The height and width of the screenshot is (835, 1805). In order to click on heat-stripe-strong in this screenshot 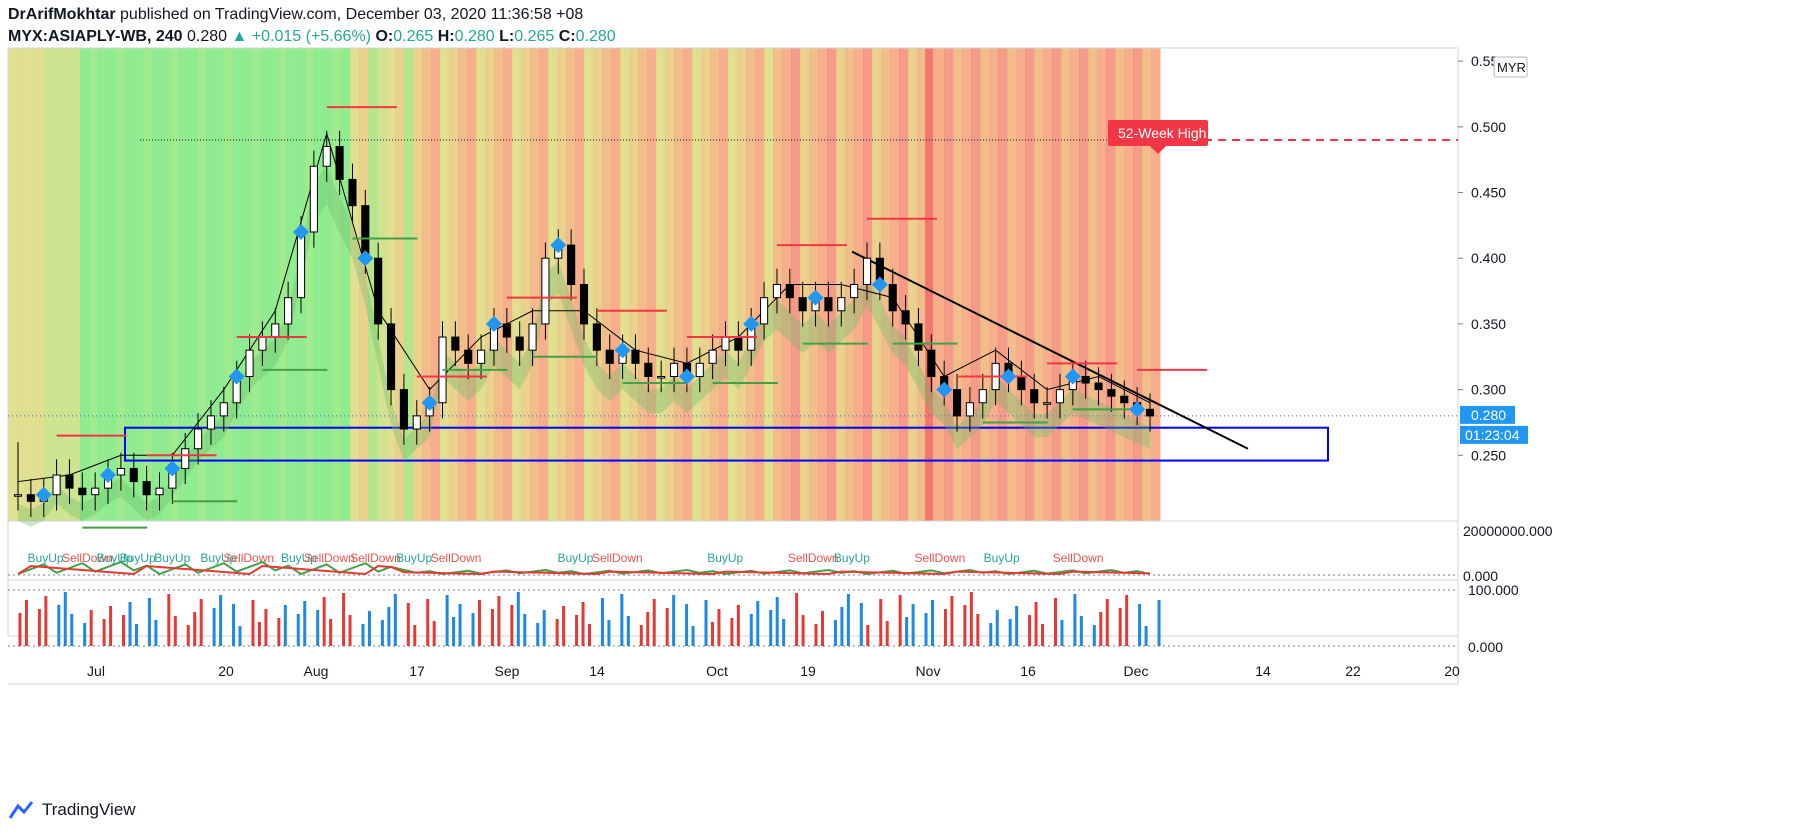, I will do `click(929, 284)`.